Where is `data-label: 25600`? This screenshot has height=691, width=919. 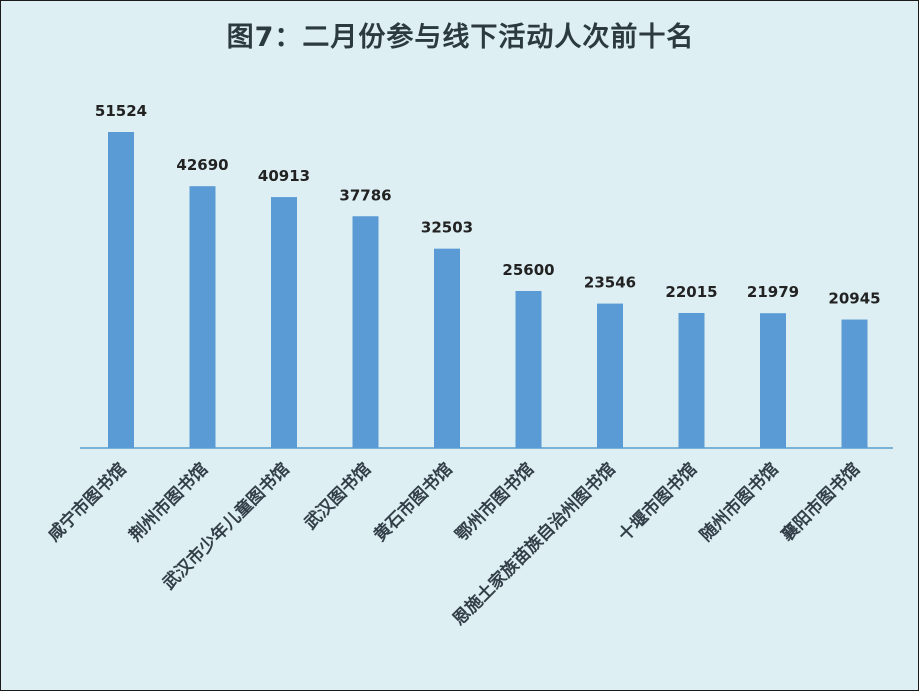 data-label: 25600 is located at coordinates (528, 270).